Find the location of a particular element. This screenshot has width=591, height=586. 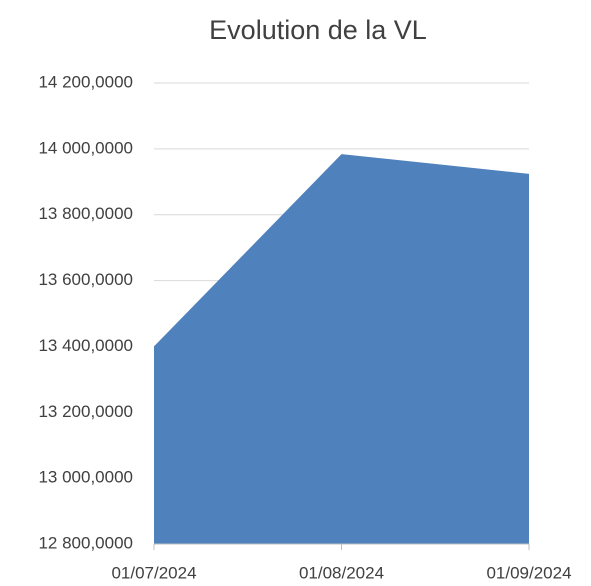

x-tick-label: 01/08/2024 is located at coordinates (341, 572).